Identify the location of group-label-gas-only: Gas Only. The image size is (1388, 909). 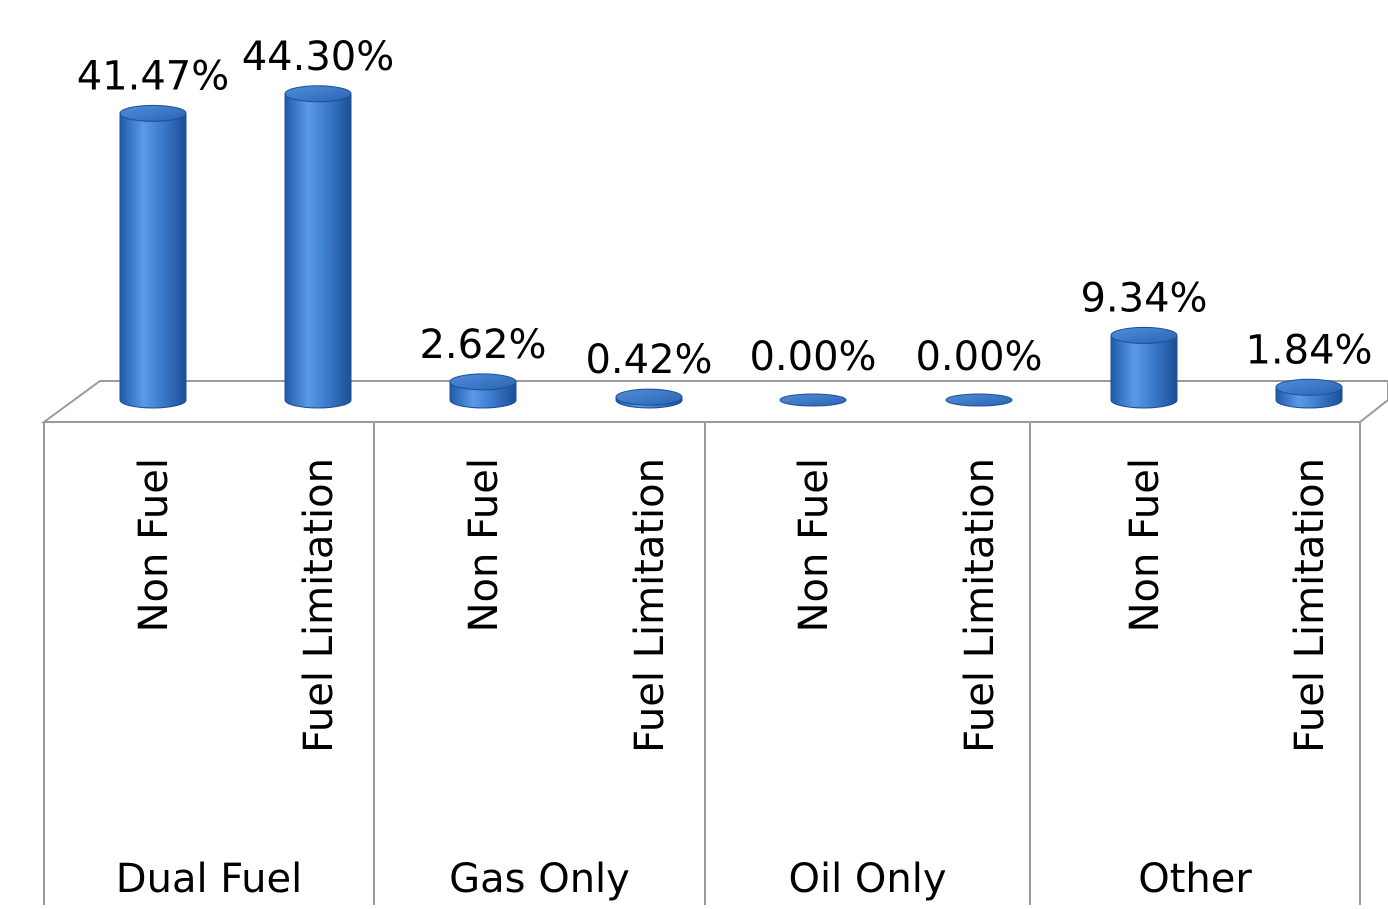
(539, 879).